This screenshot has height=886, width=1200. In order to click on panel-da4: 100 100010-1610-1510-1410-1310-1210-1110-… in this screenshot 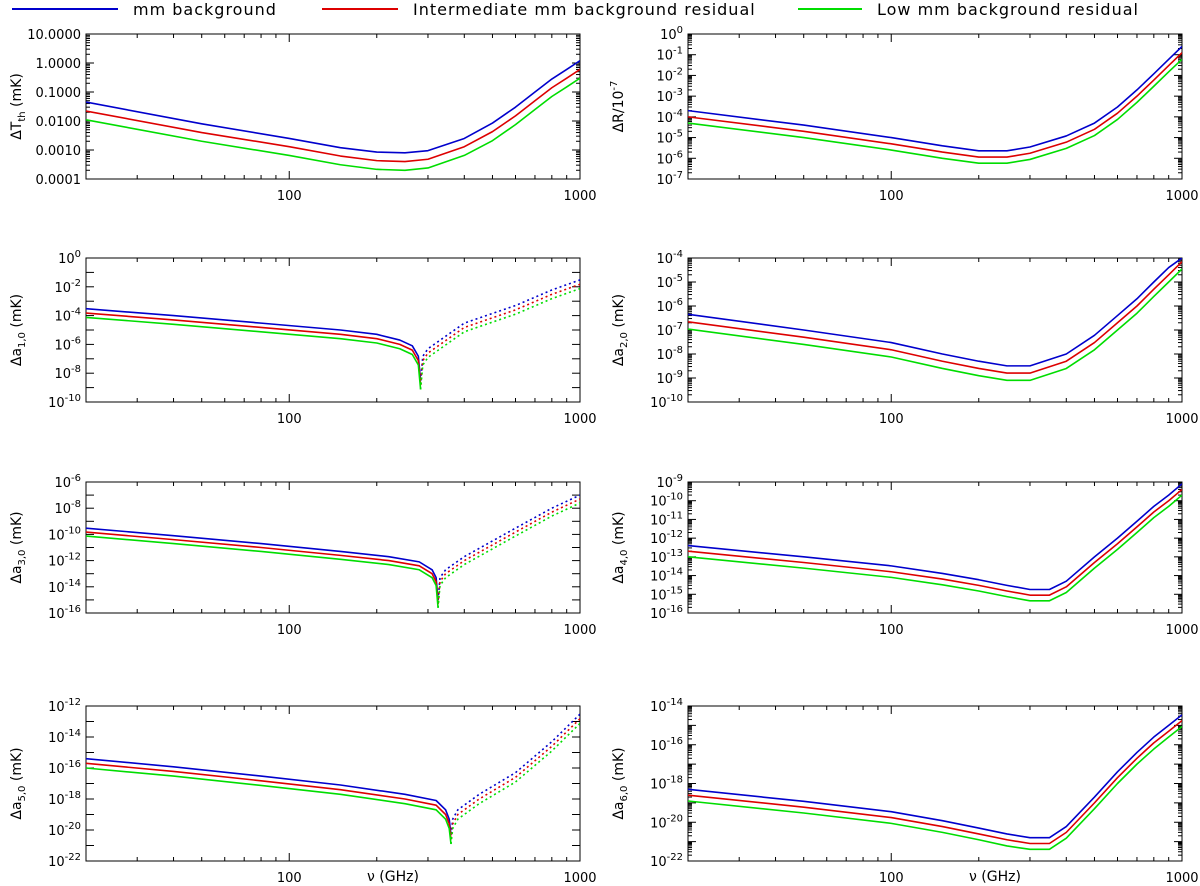, I will do `click(905, 555)`.